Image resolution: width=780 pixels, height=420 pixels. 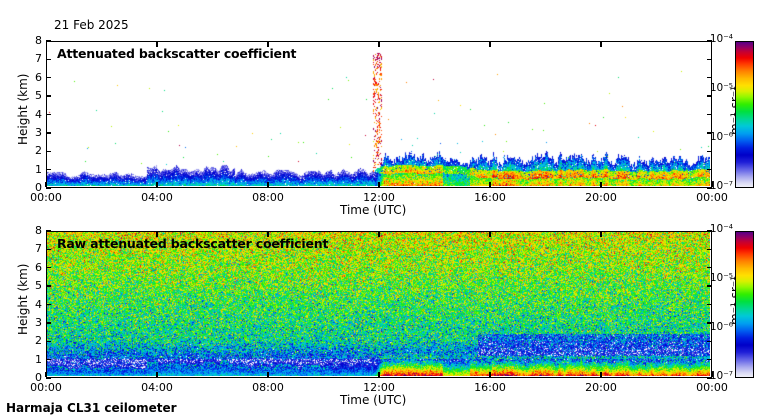 I want to click on x-axis-label-top: Time (UTC), so click(x=373, y=210).